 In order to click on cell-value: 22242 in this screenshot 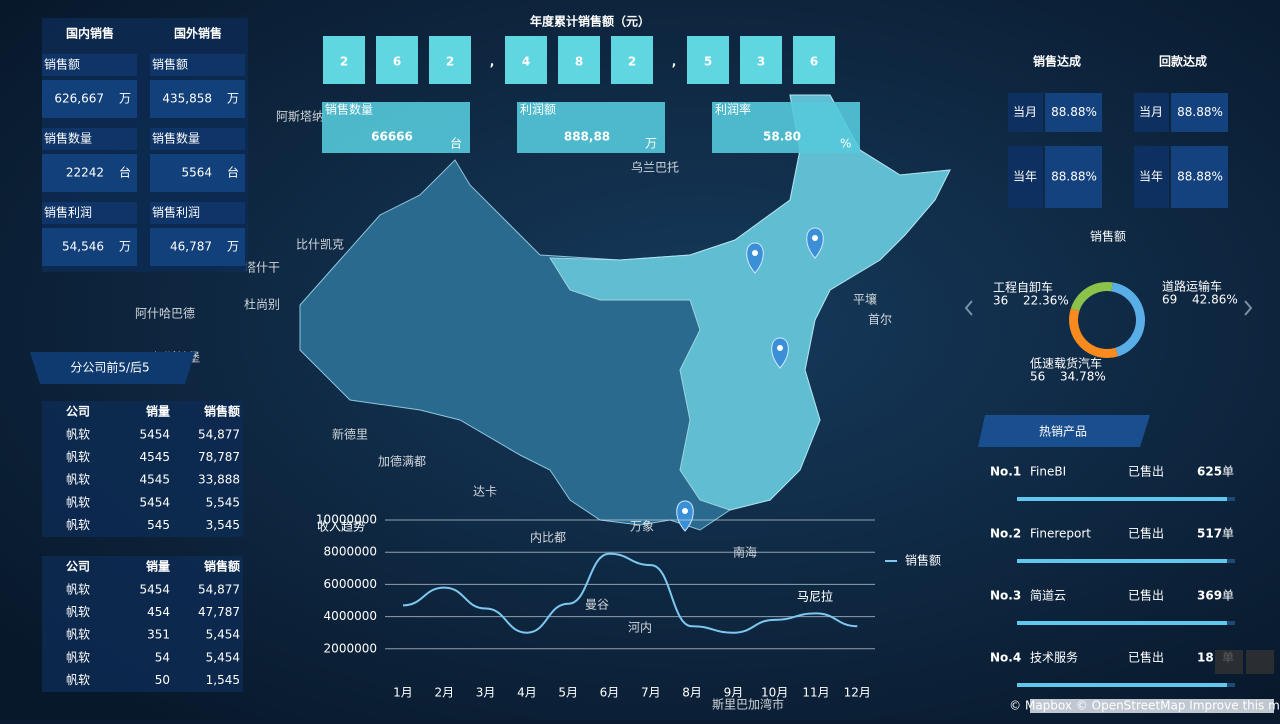, I will do `click(85, 173)`.